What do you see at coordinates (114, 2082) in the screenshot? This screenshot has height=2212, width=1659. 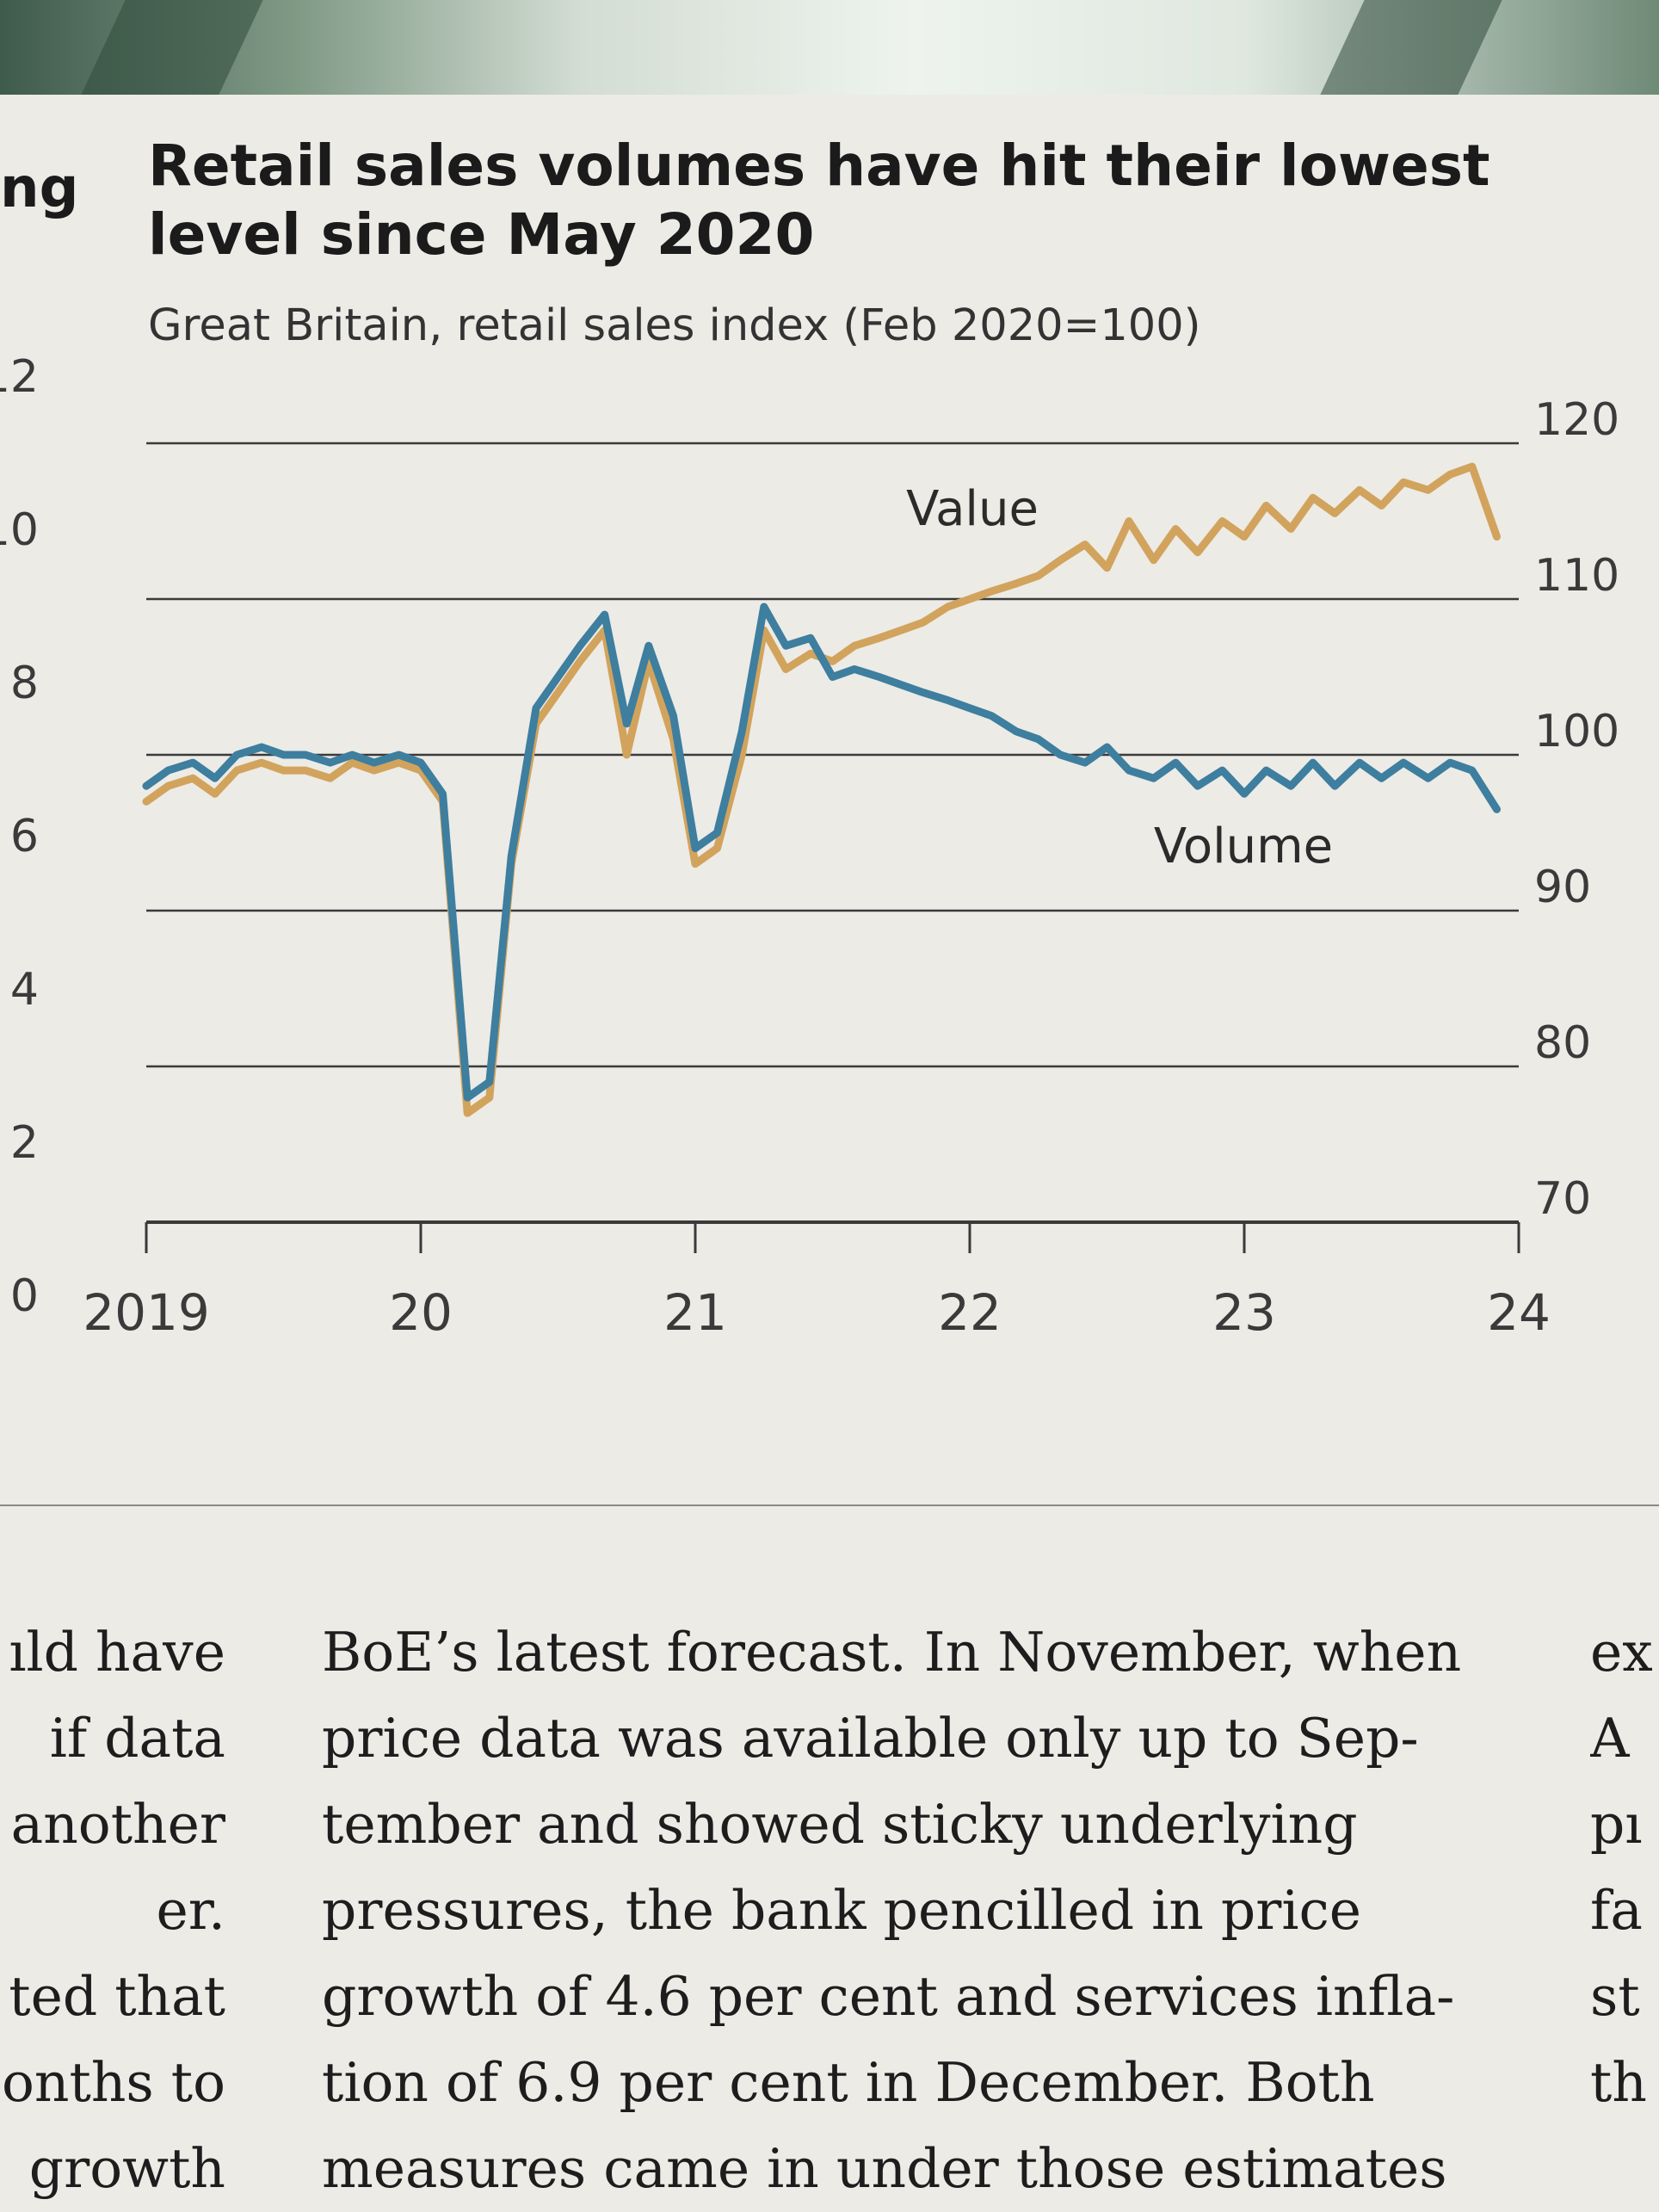 I see `text-line: onths to` at bounding box center [114, 2082].